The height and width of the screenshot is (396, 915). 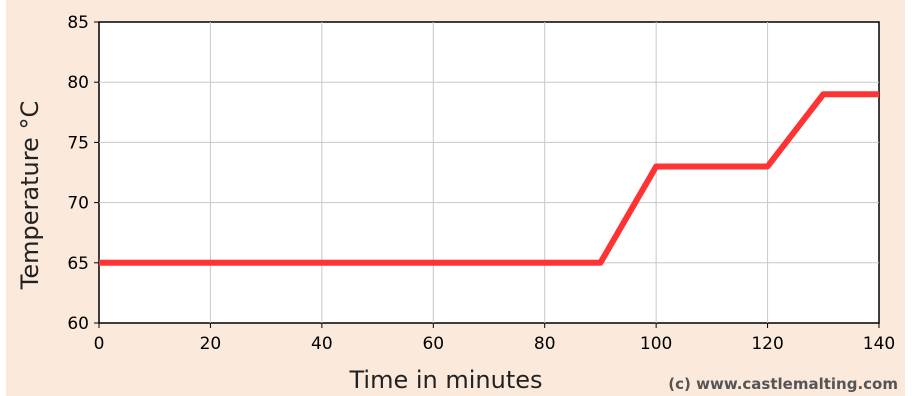 I want to click on y-tick-label: 75, so click(x=78, y=143).